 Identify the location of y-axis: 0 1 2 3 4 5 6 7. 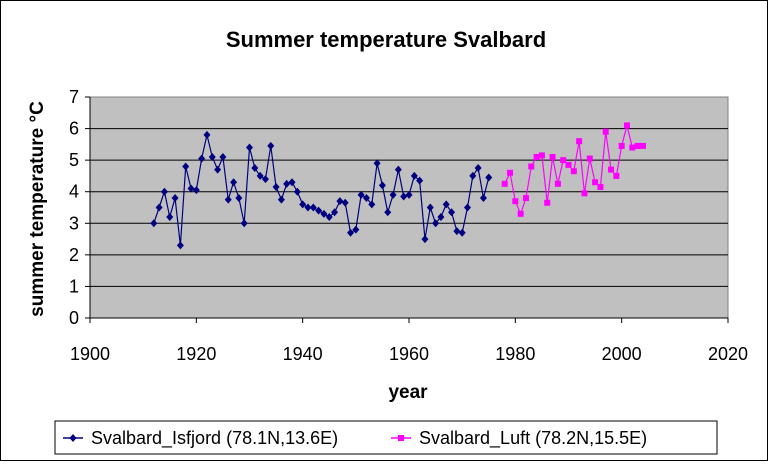
(80, 207).